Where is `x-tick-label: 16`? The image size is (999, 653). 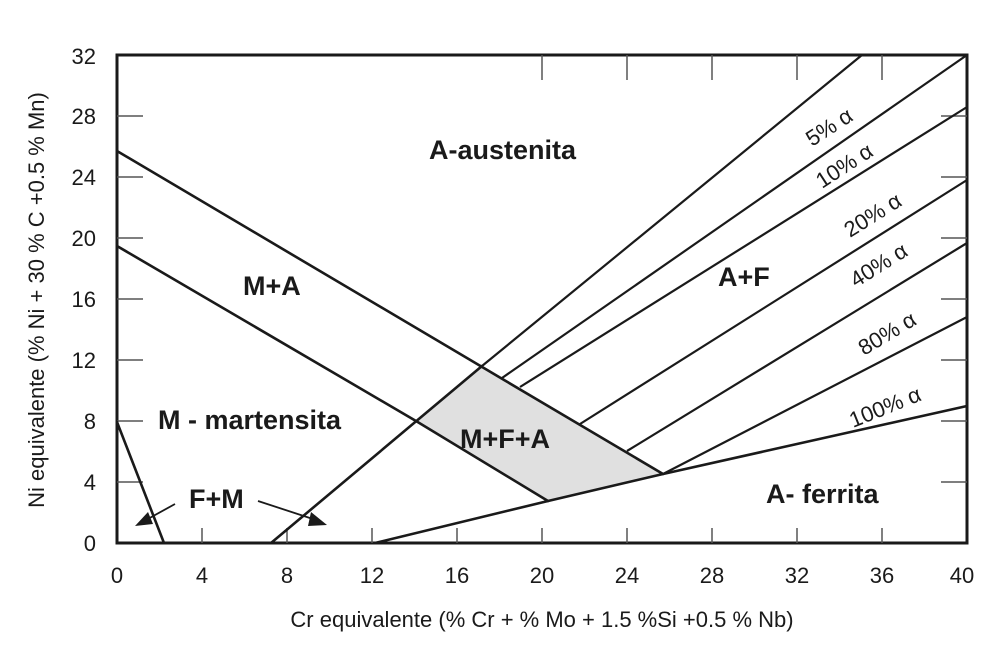 x-tick-label: 16 is located at coordinates (457, 575).